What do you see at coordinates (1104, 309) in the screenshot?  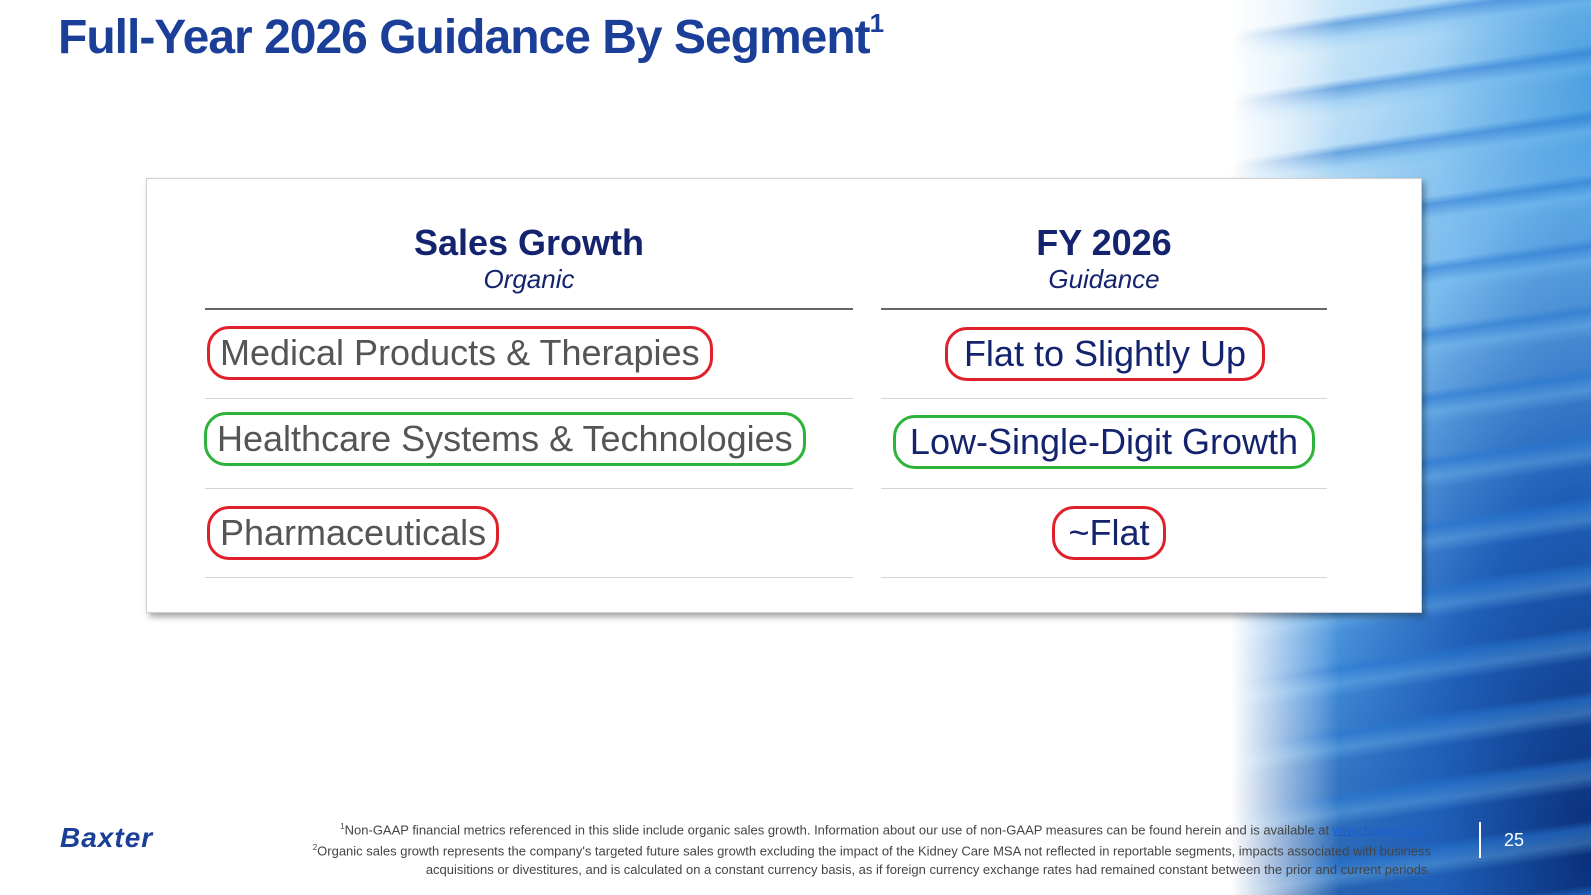 I see `header-divider-right` at bounding box center [1104, 309].